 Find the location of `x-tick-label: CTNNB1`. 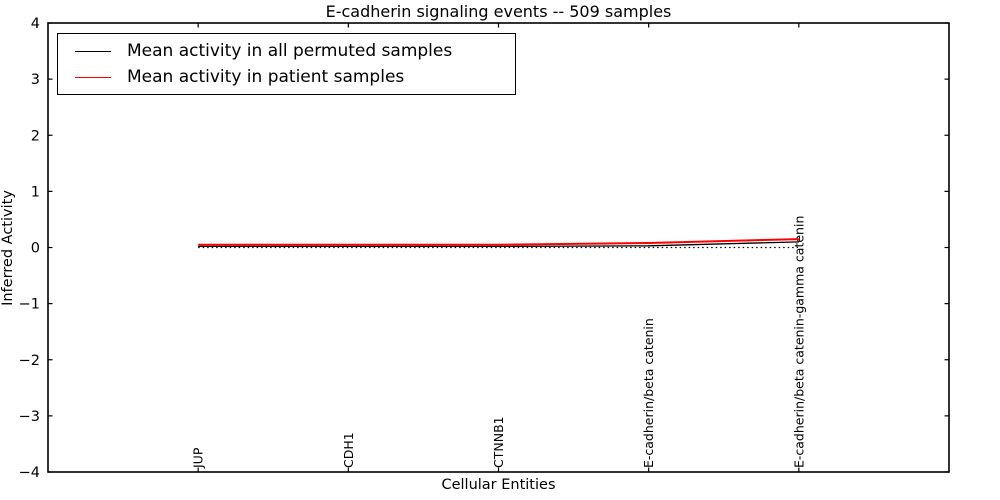

x-tick-label: CTNNB1 is located at coordinates (498, 442).